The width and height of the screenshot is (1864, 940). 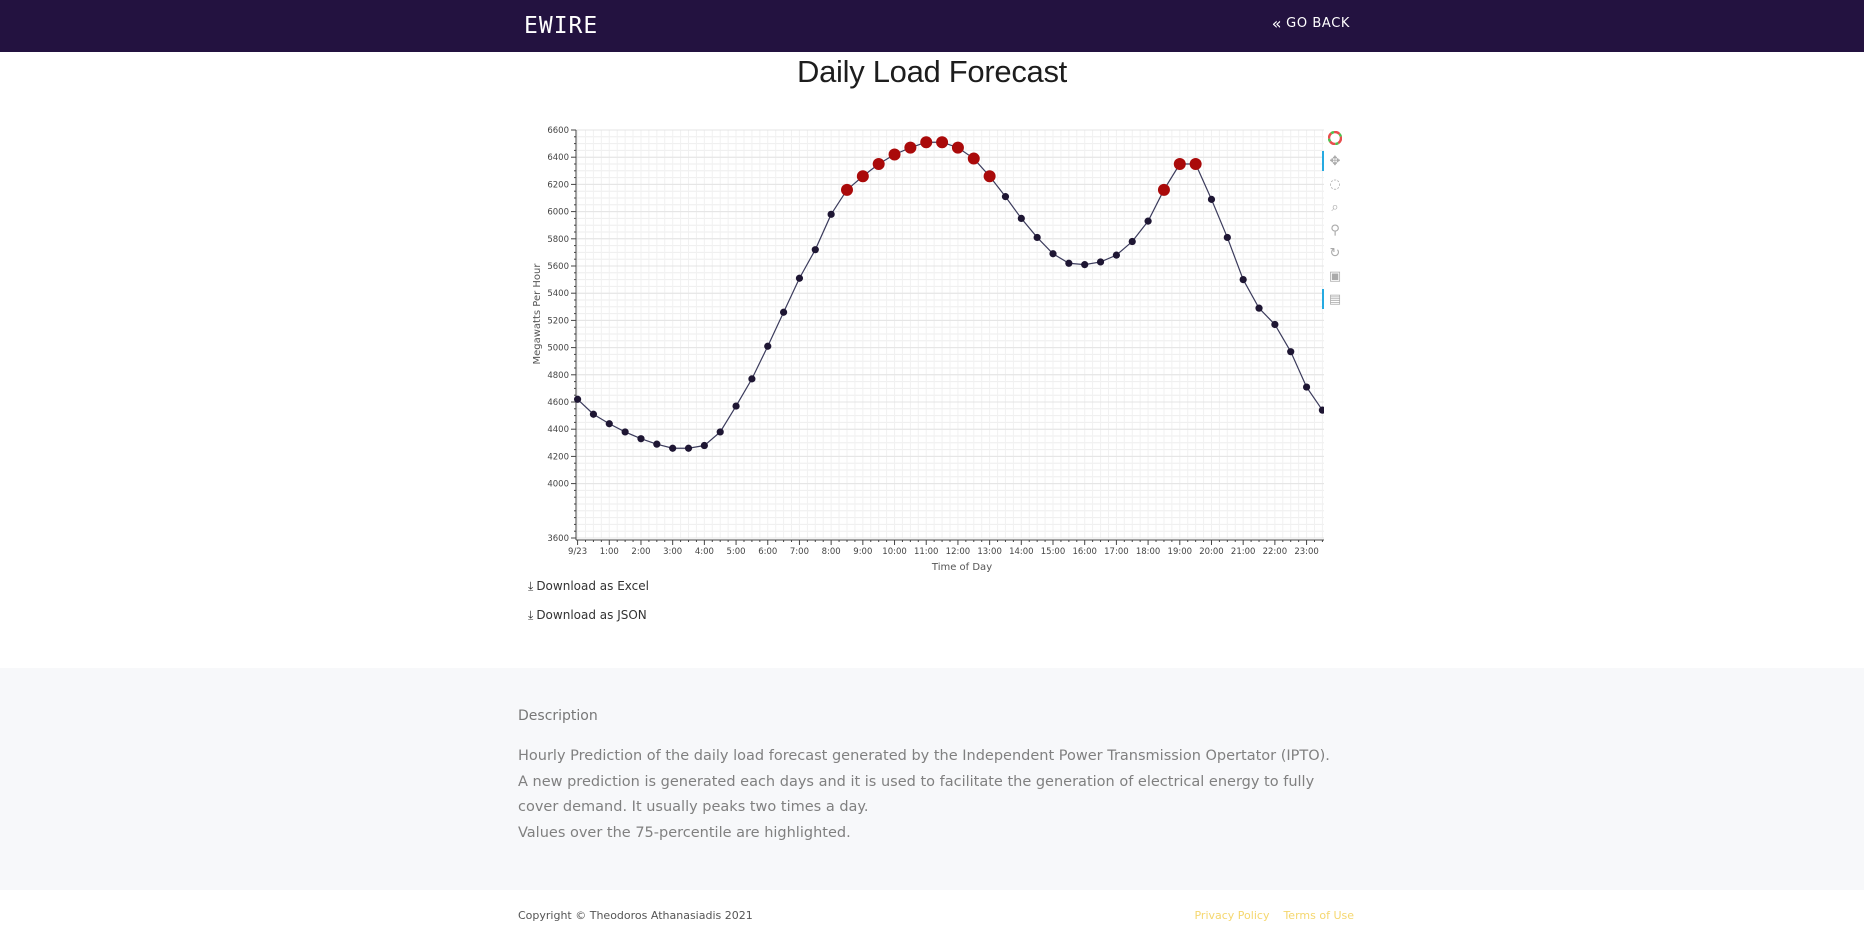 What do you see at coordinates (862, 552) in the screenshot?
I see `x-tick-label: 9:00` at bounding box center [862, 552].